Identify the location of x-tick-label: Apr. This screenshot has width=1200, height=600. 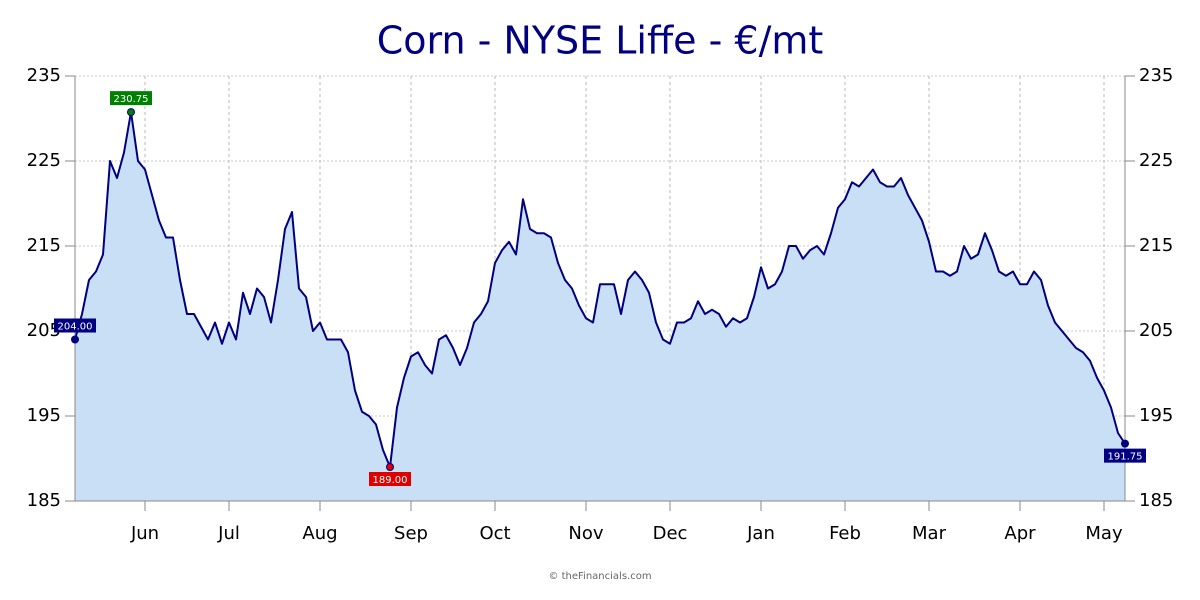
(1020, 533).